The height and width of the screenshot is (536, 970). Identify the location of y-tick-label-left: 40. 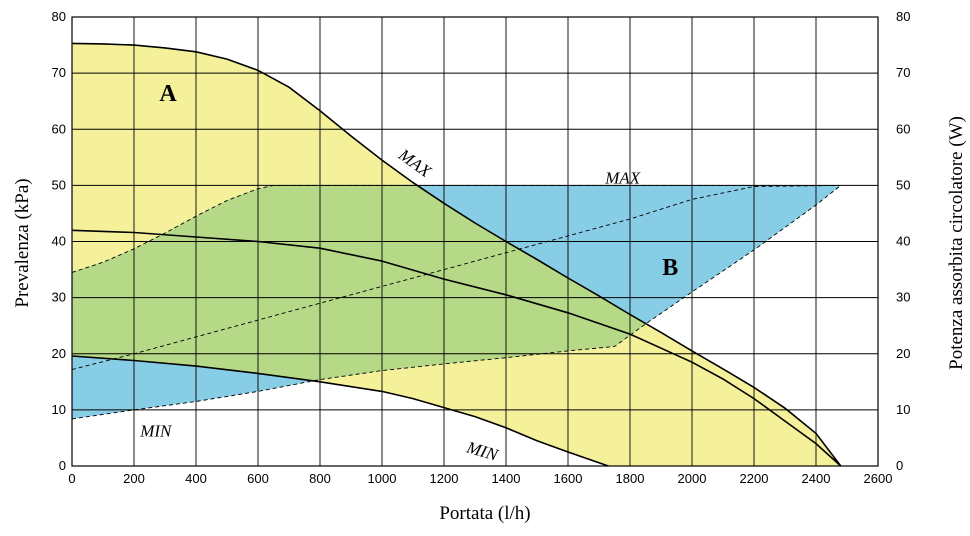
(59, 241).